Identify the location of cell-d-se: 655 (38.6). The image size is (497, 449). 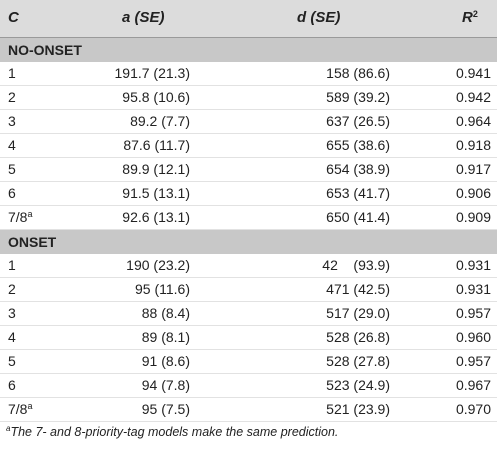
(358, 145).